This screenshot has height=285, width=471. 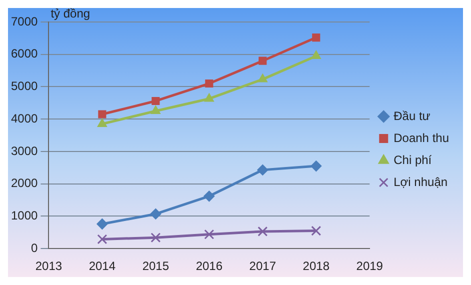 I want to click on legend-label: Đầu tư, so click(x=412, y=115).